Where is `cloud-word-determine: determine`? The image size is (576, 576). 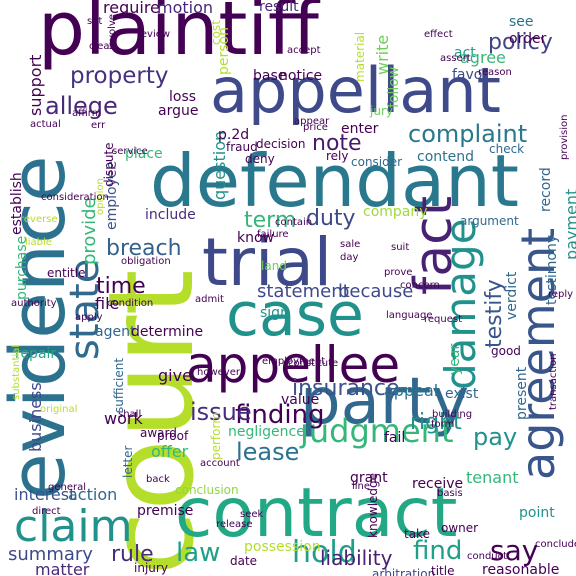
cloud-word-determine: determine is located at coordinates (167, 332).